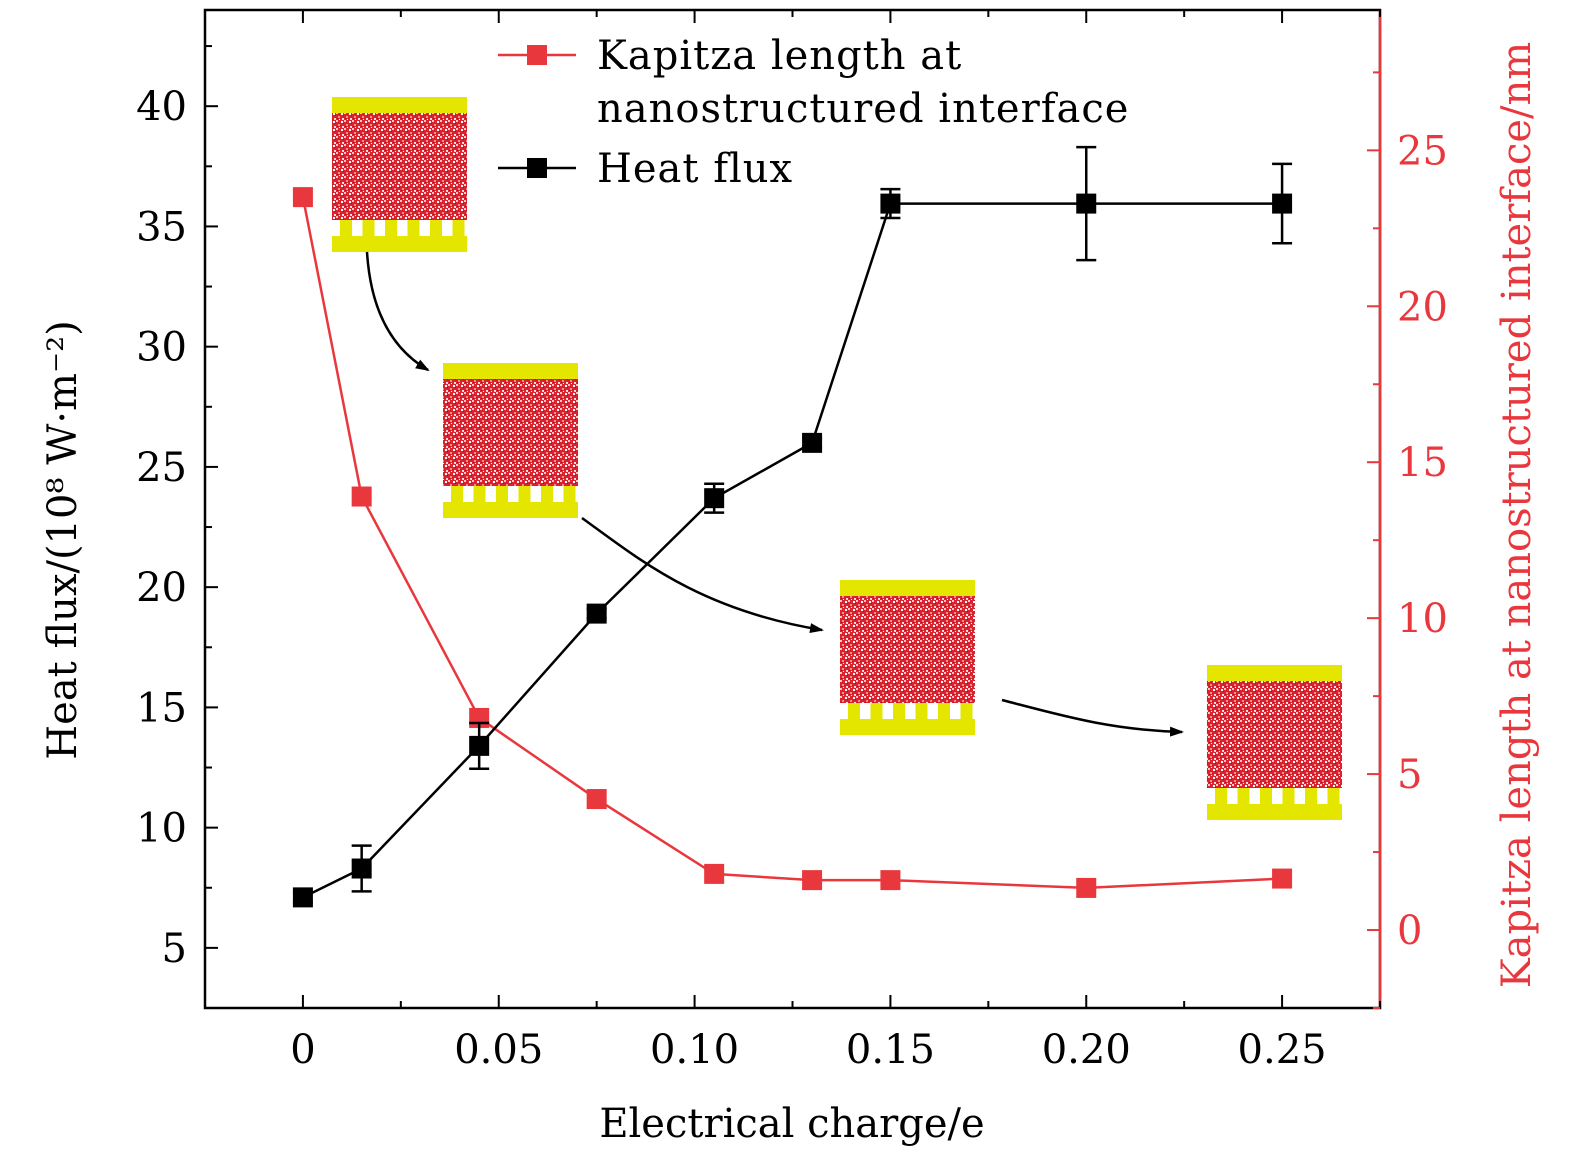 The image size is (1575, 1162). What do you see at coordinates (63, 539) in the screenshot?
I see `y-axis-title: Heat flux/(10⁸ W·m⁻²)` at bounding box center [63, 539].